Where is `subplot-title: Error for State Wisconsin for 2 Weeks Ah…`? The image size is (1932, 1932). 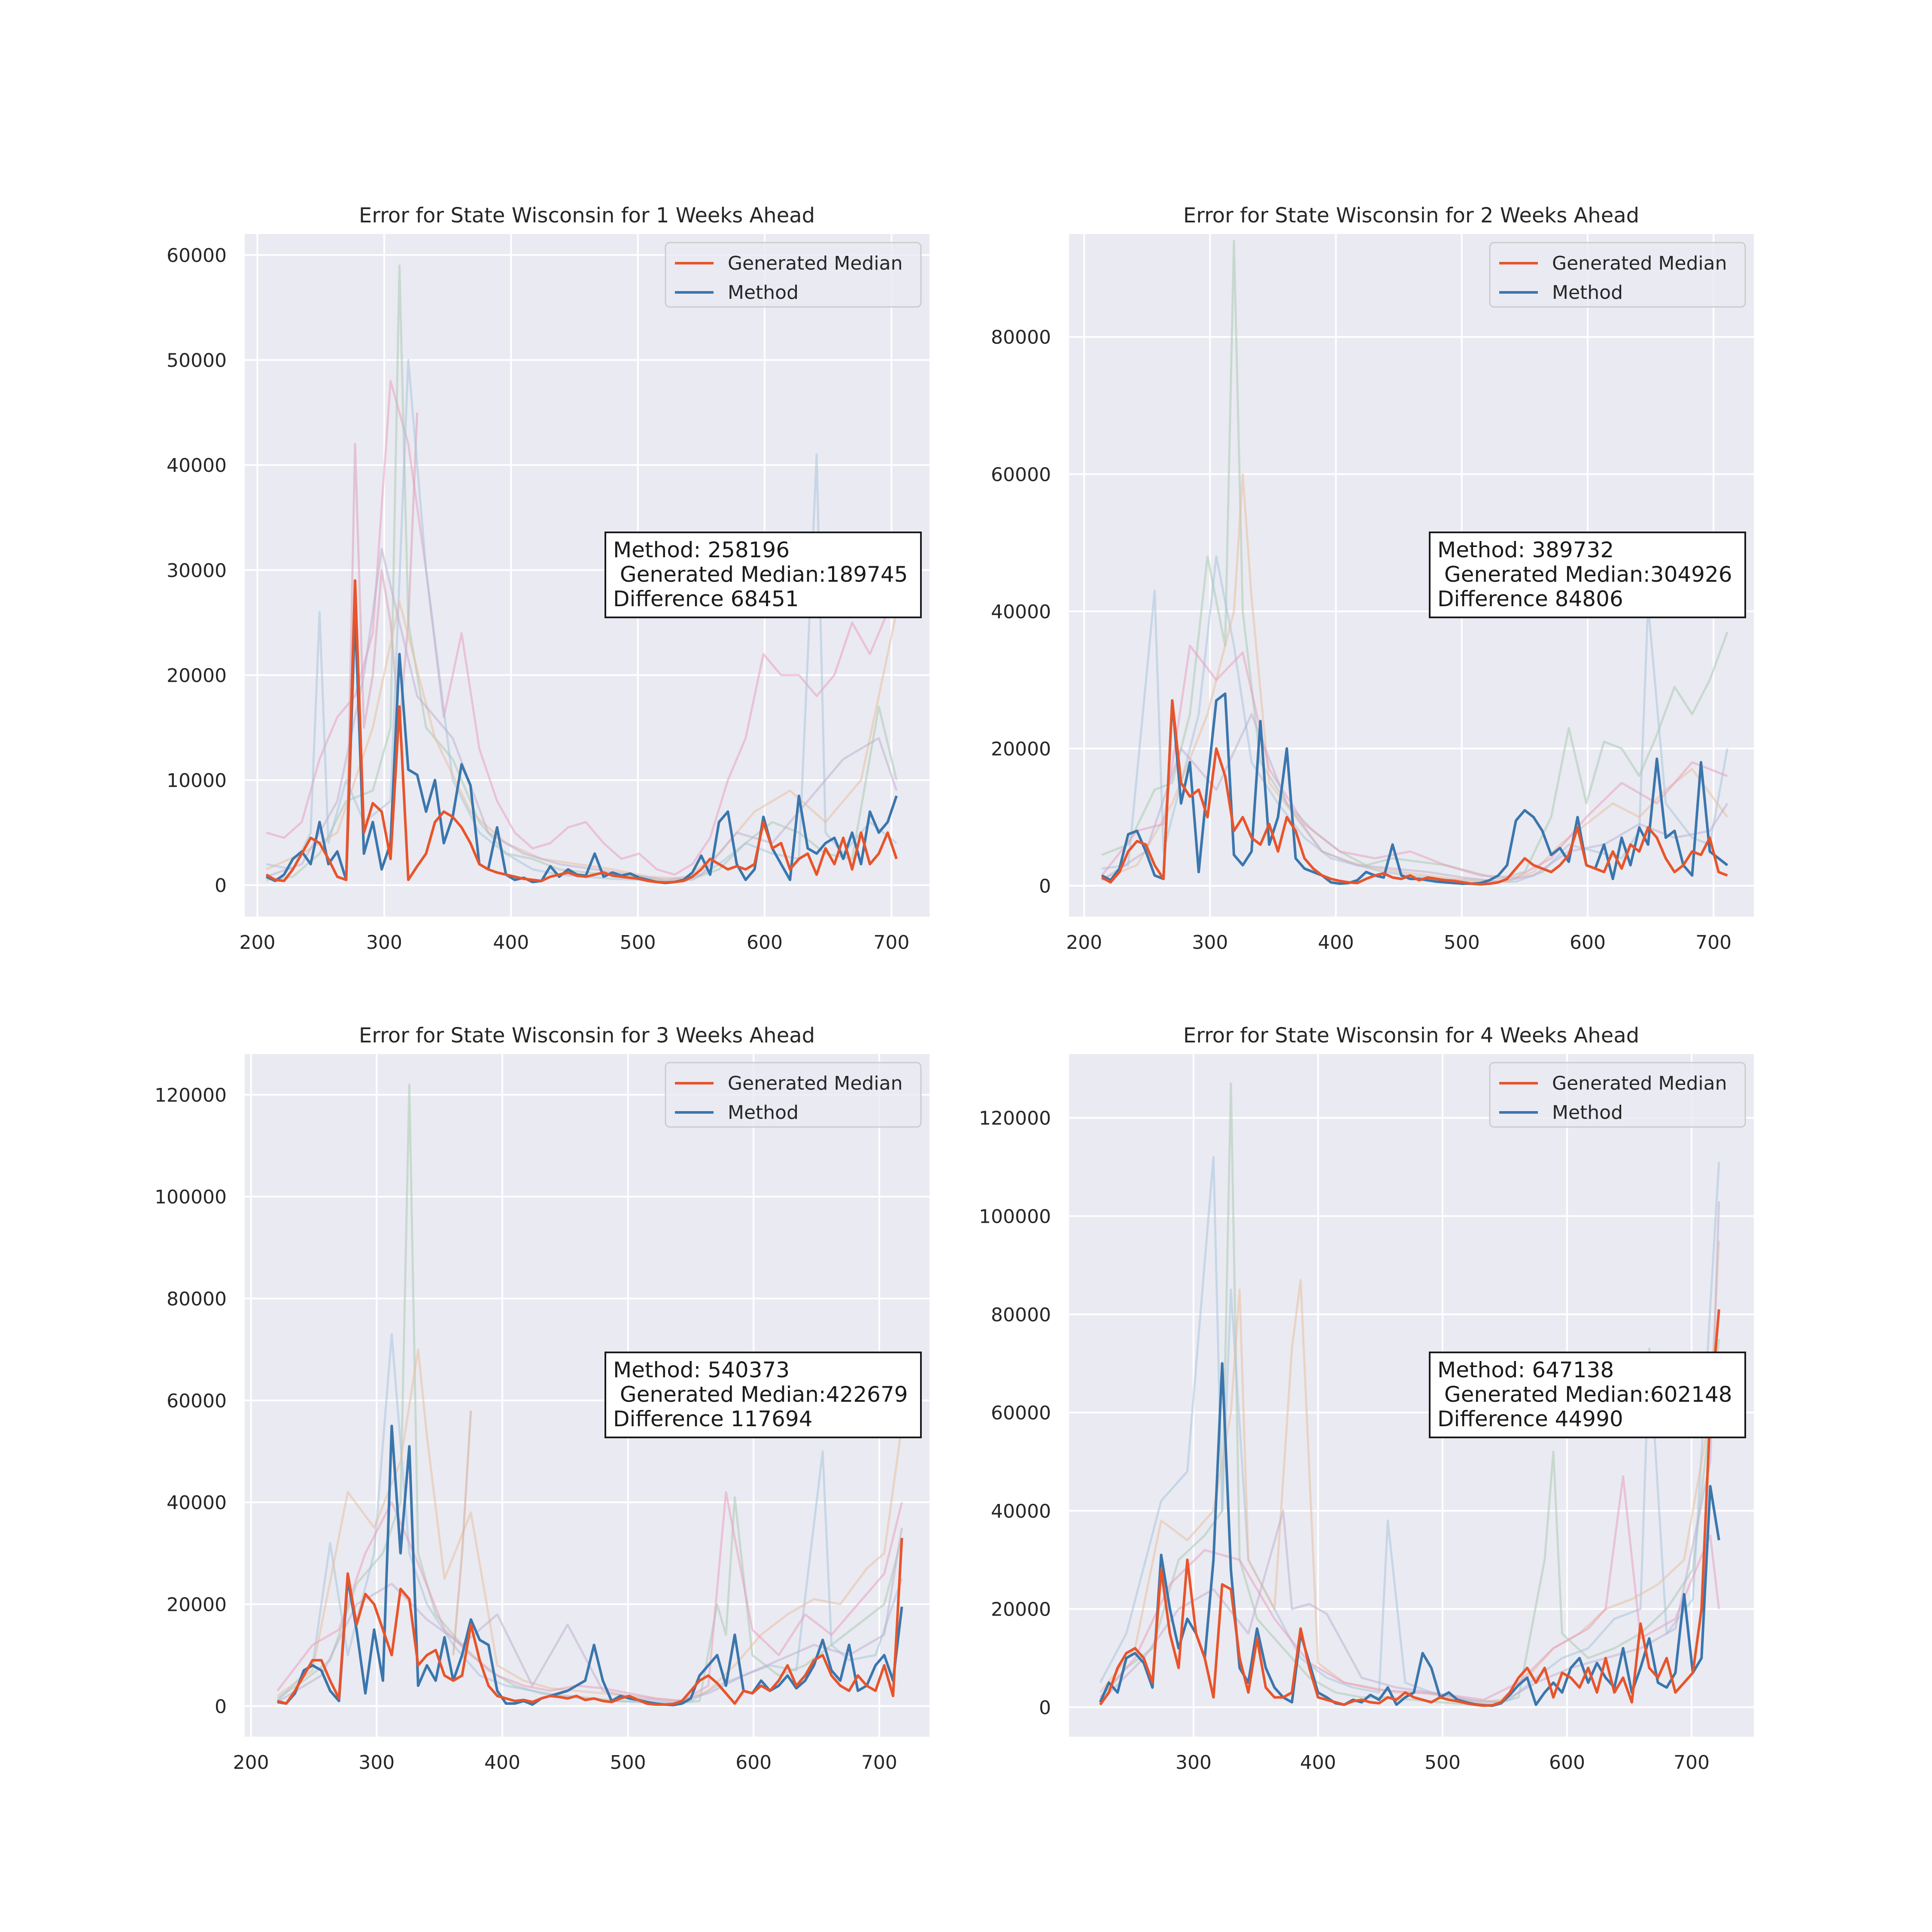 subplot-title: Error for State Wisconsin for 2 Weeks Ah… is located at coordinates (1411, 216).